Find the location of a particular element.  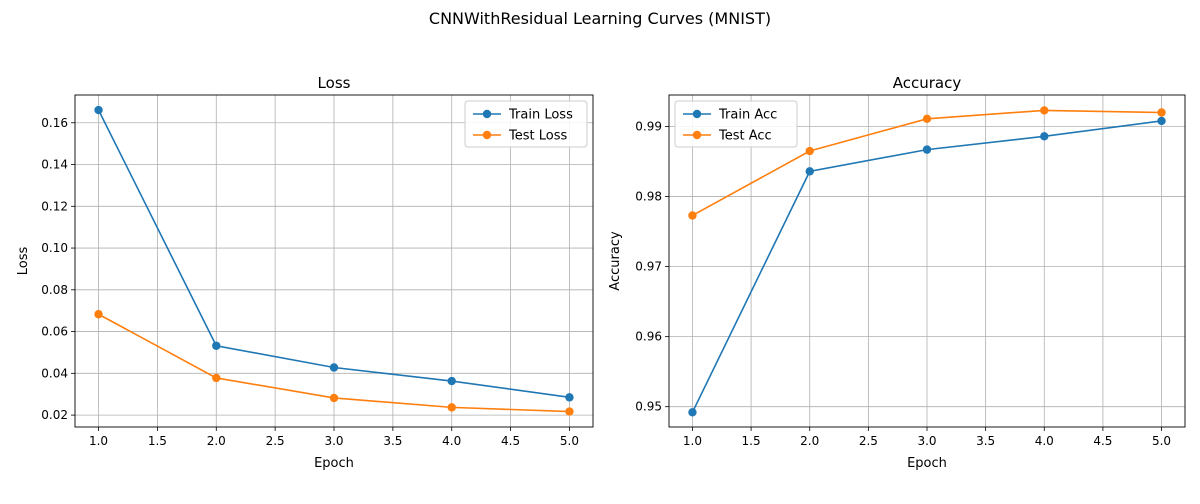

y-tick-label: 0.12 is located at coordinates (54, 206).